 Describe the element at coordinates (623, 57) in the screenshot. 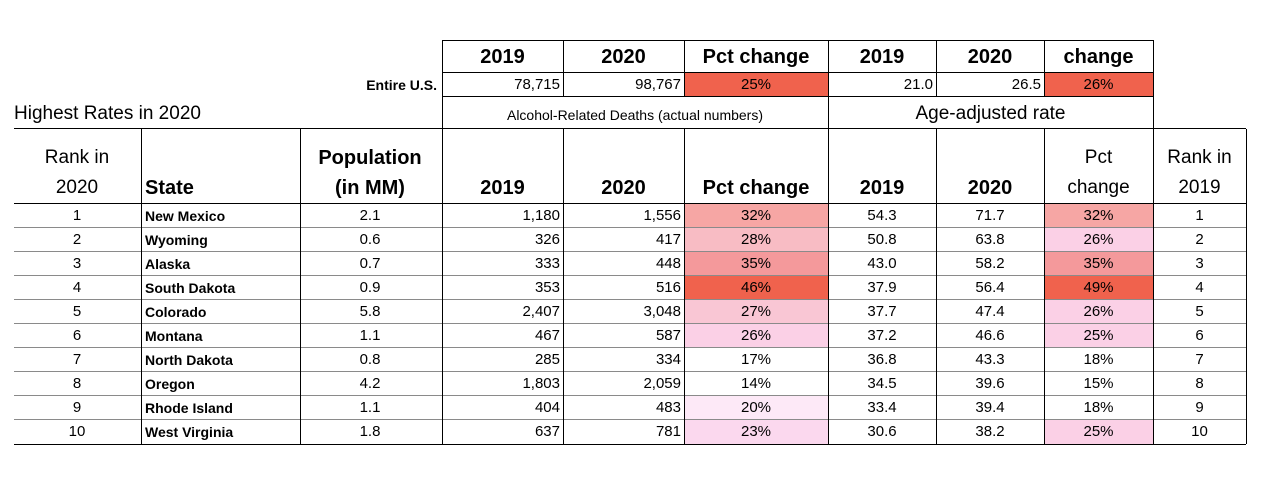

I see `top-header-2020-deaths: 2020` at that location.